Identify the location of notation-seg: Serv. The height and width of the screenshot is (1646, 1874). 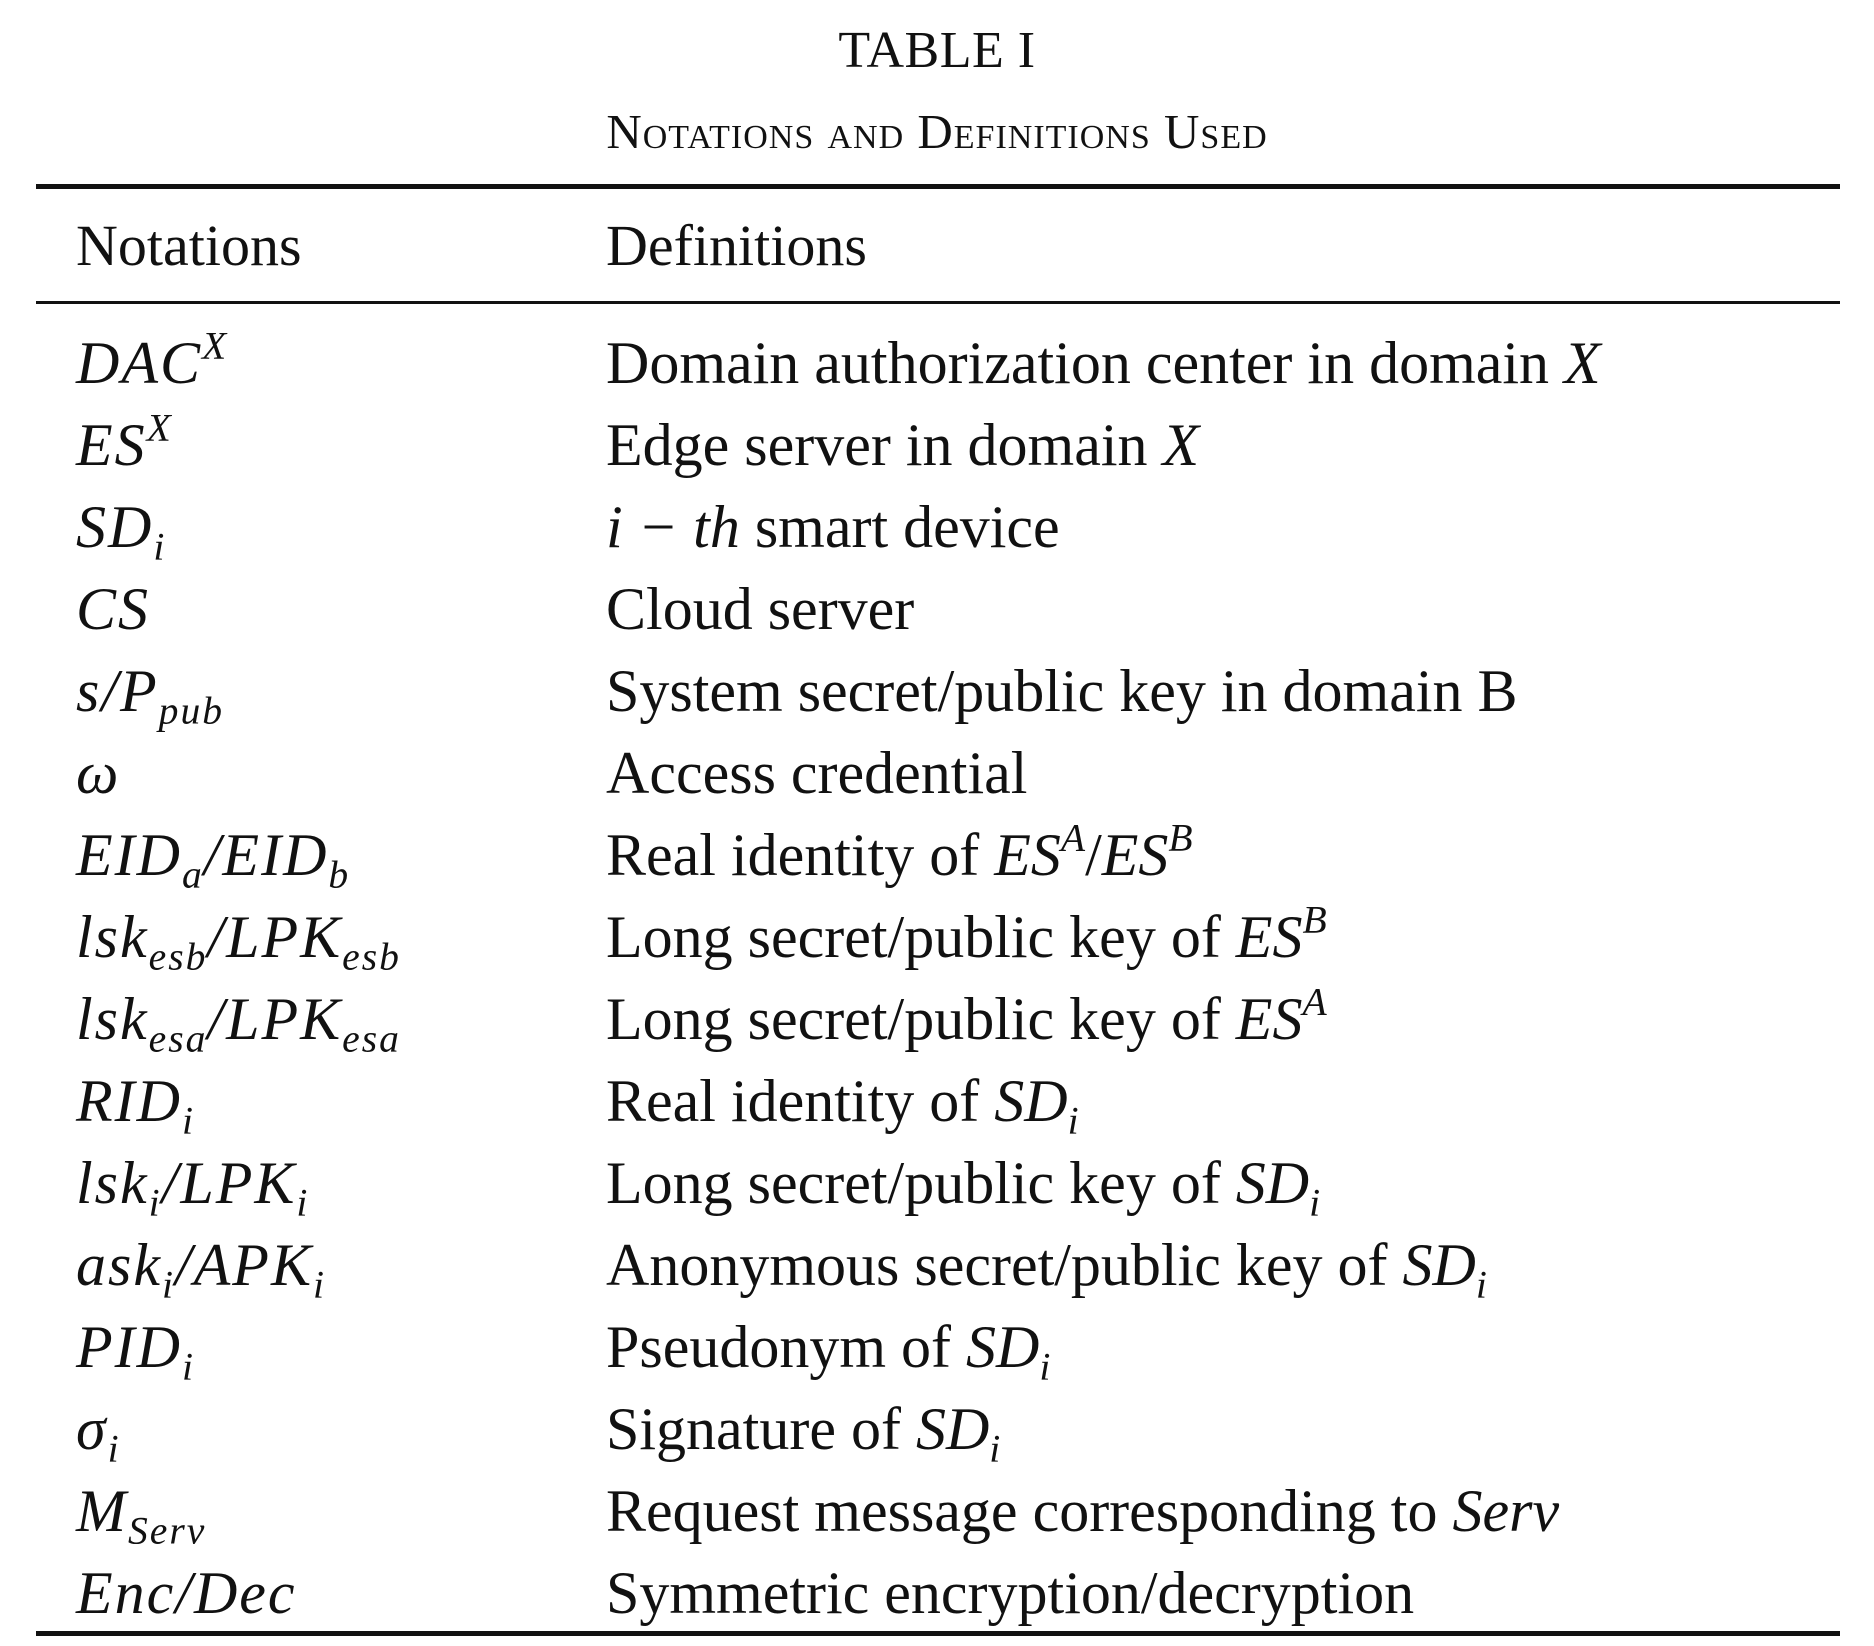
(167, 1530).